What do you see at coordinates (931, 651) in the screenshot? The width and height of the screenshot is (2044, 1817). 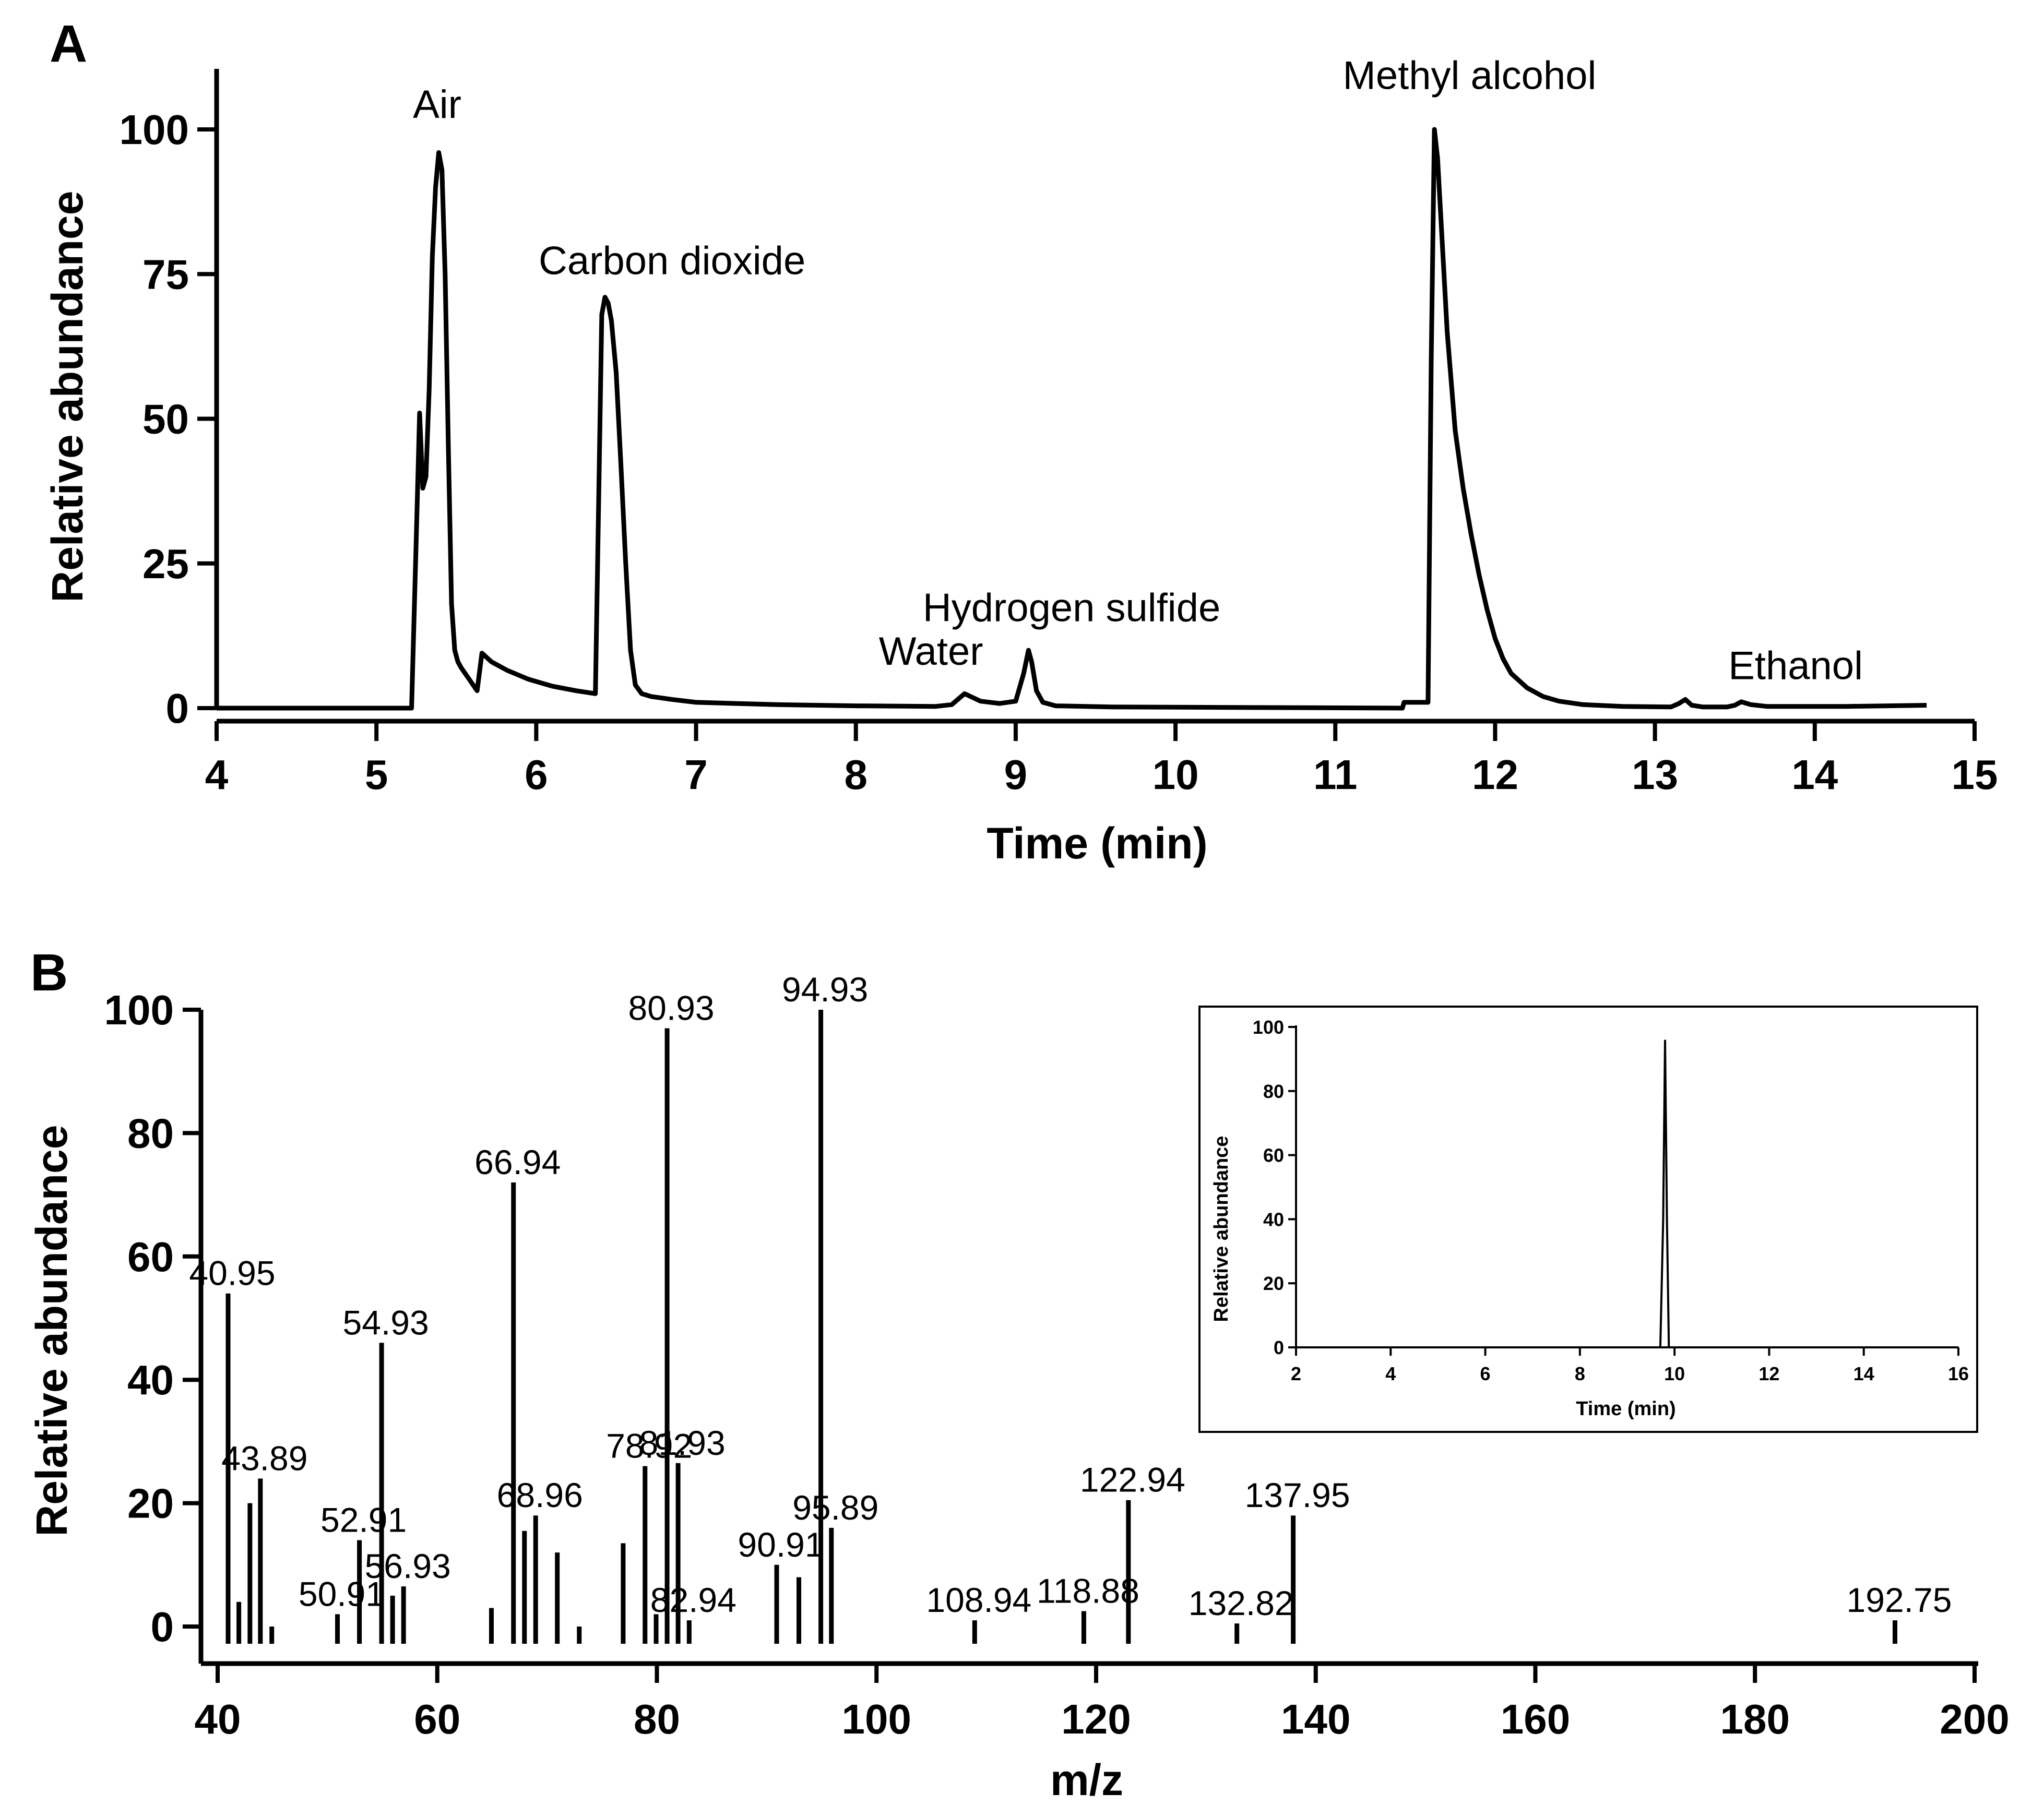 I see `panel-a-peak-label: Water` at bounding box center [931, 651].